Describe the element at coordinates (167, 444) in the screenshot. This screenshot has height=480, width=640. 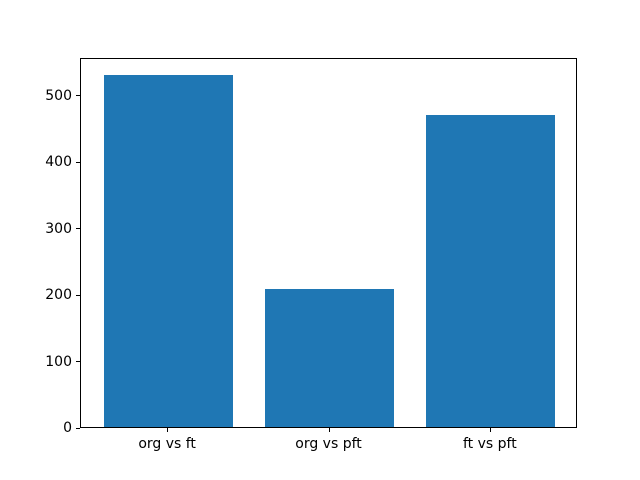
I see `x-tick-label: org vs ft` at that location.